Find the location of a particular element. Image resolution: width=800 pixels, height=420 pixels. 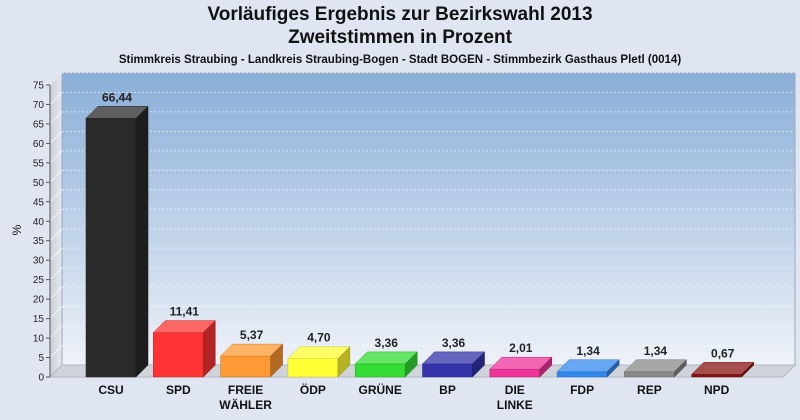

y-tick-label: 65 is located at coordinates (39, 124).